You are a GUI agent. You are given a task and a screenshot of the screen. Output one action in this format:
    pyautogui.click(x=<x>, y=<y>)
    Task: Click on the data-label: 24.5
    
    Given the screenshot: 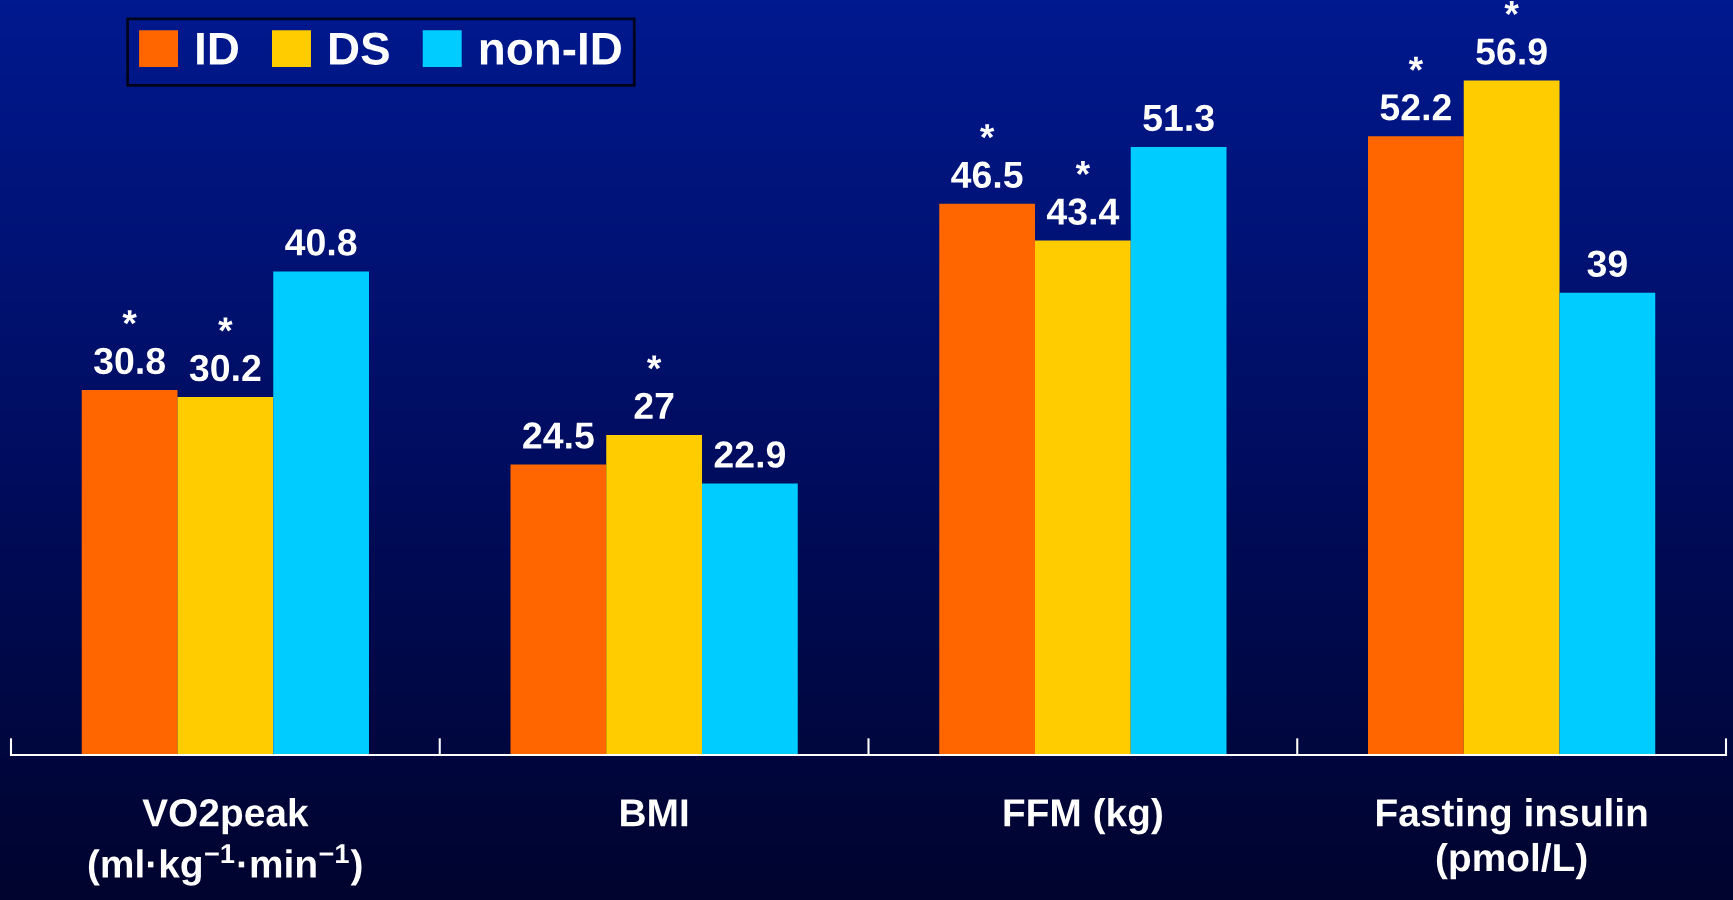 What is the action you would take?
    pyautogui.click(x=558, y=435)
    